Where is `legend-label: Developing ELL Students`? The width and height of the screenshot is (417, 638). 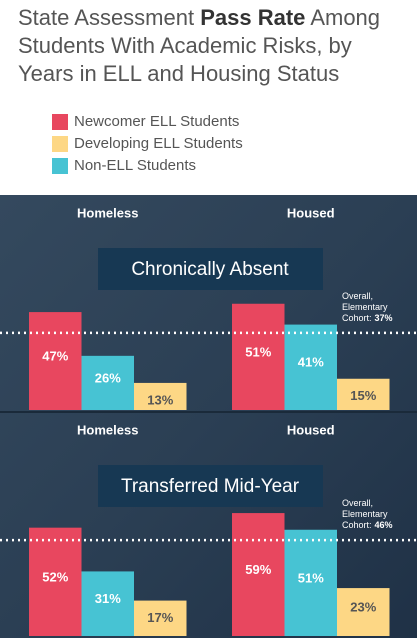
legend-label: Developing ELL Students is located at coordinates (158, 143).